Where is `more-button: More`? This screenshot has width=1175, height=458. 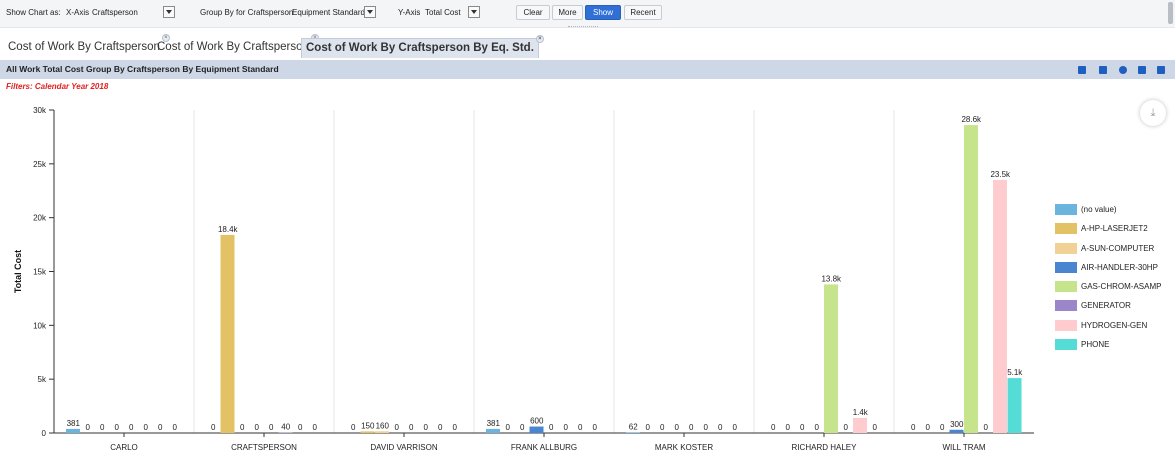
more-button: More is located at coordinates (567, 12).